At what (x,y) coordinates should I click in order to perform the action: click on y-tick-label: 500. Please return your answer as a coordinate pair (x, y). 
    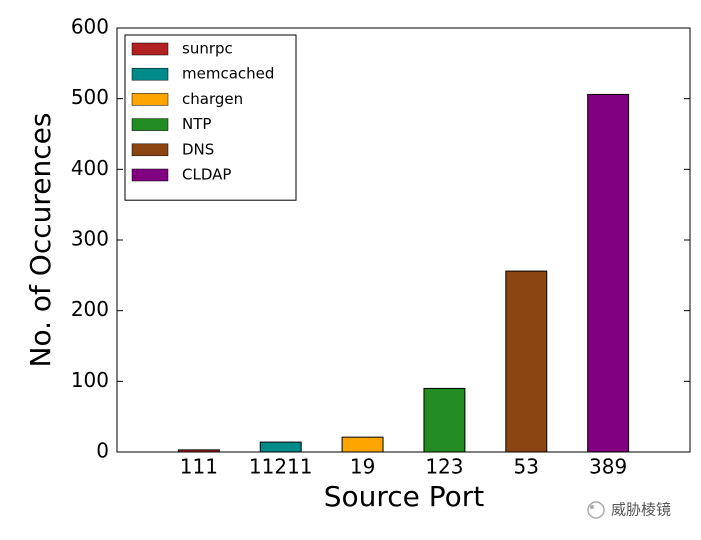
    Looking at the image, I should click on (90, 97).